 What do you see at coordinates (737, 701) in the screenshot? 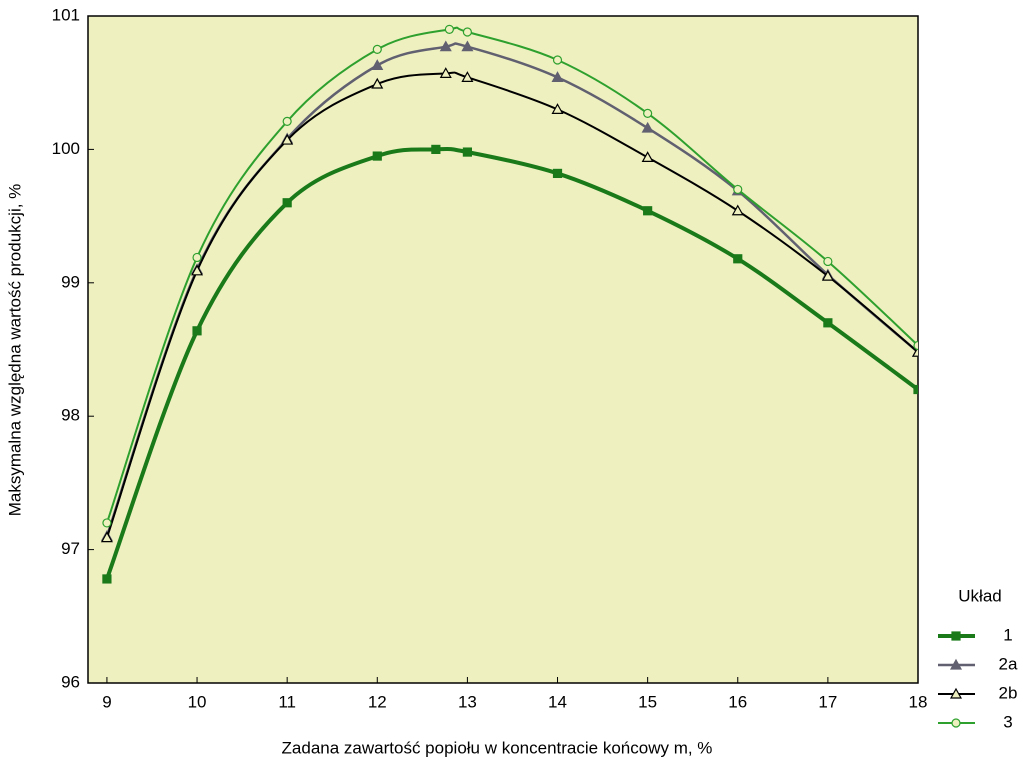
I see `x-tick-label: 16` at bounding box center [737, 701].